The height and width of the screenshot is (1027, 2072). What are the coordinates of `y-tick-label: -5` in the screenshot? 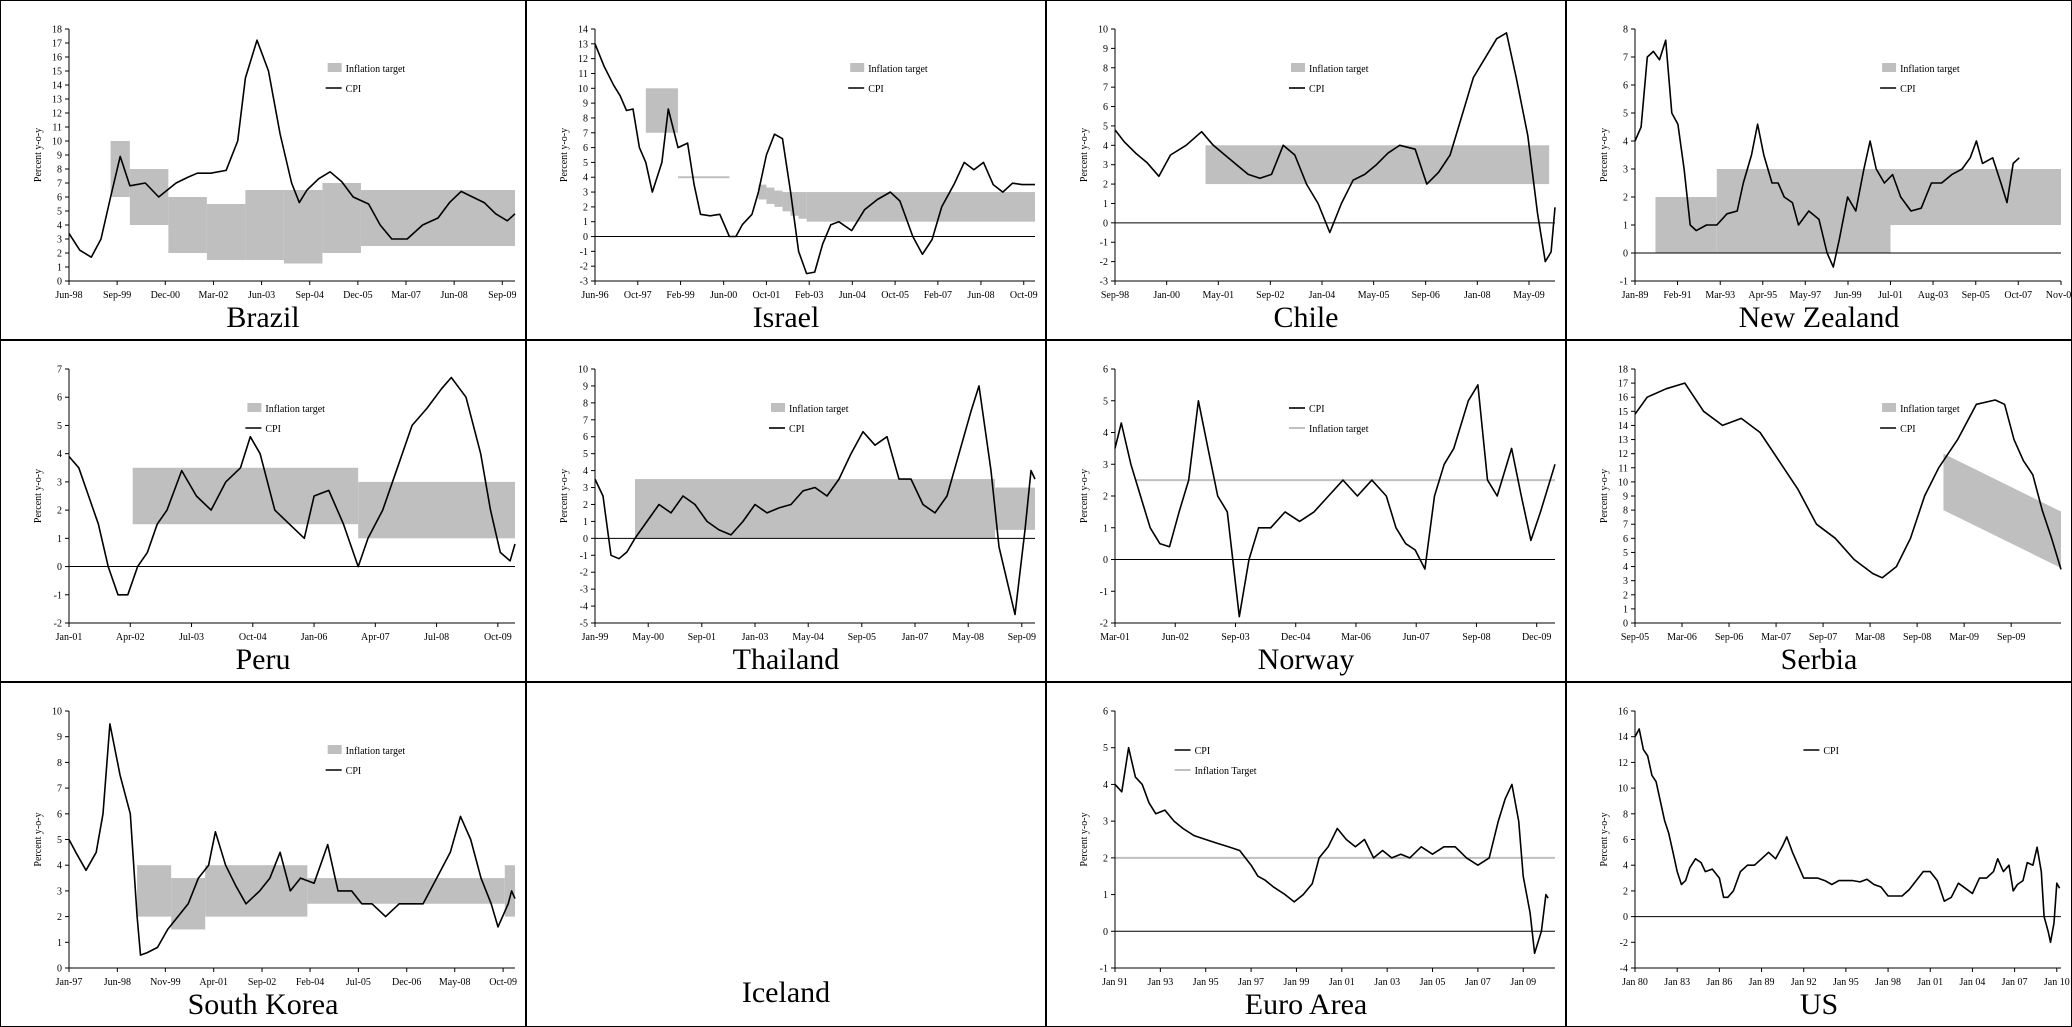 It's located at (584, 624).